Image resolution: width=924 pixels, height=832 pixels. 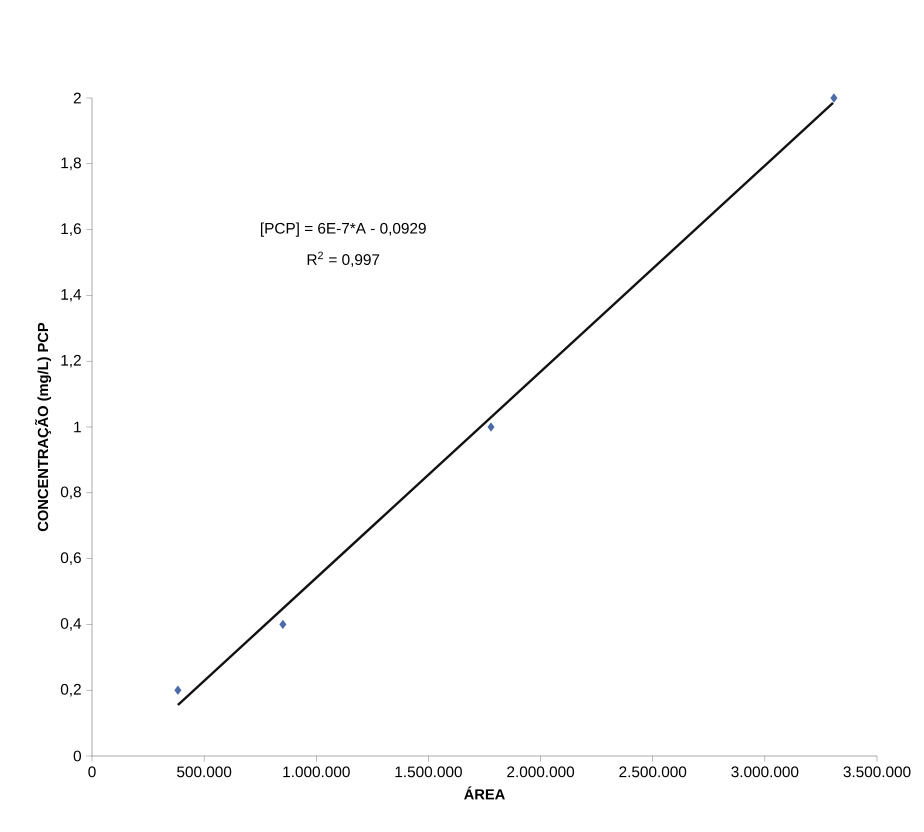 I want to click on y-tick-label: 0,6, so click(x=70, y=558).